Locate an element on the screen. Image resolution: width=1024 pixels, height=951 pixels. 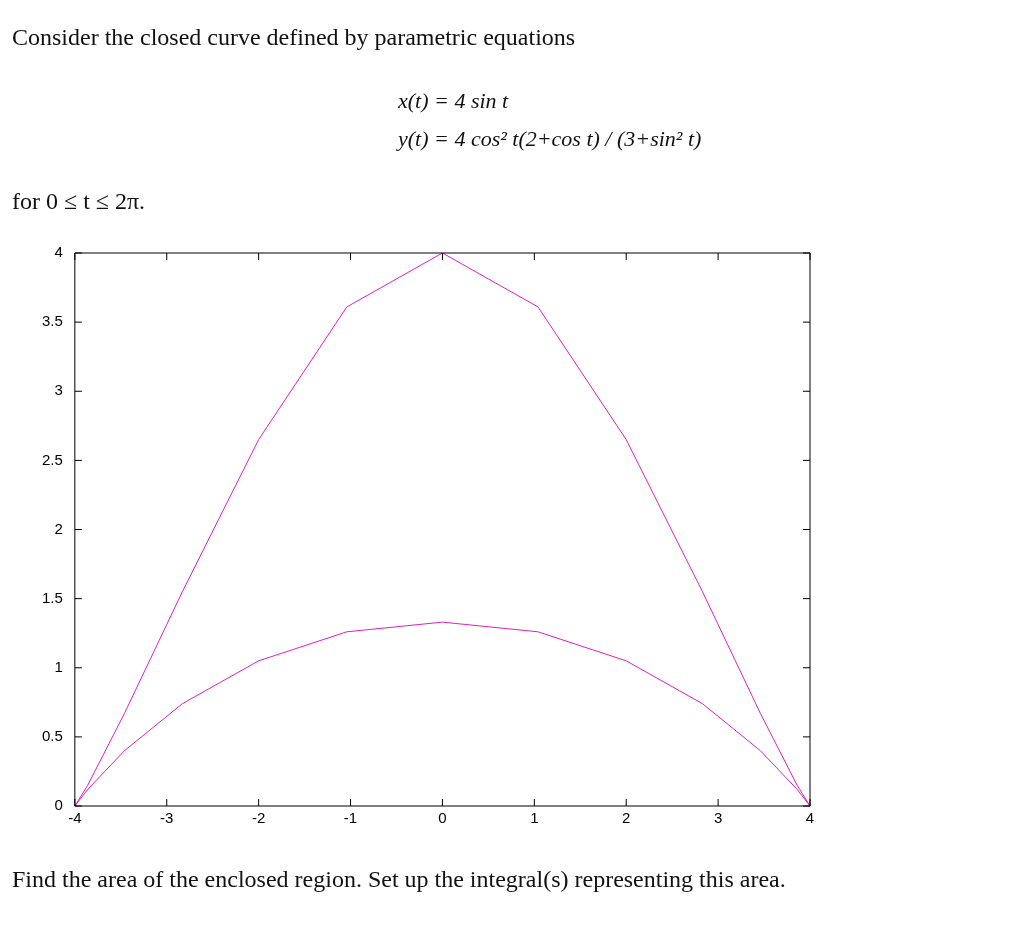
chart-title: Consider the closed curve defined by parametric equations is located at coordinates (294, 37).